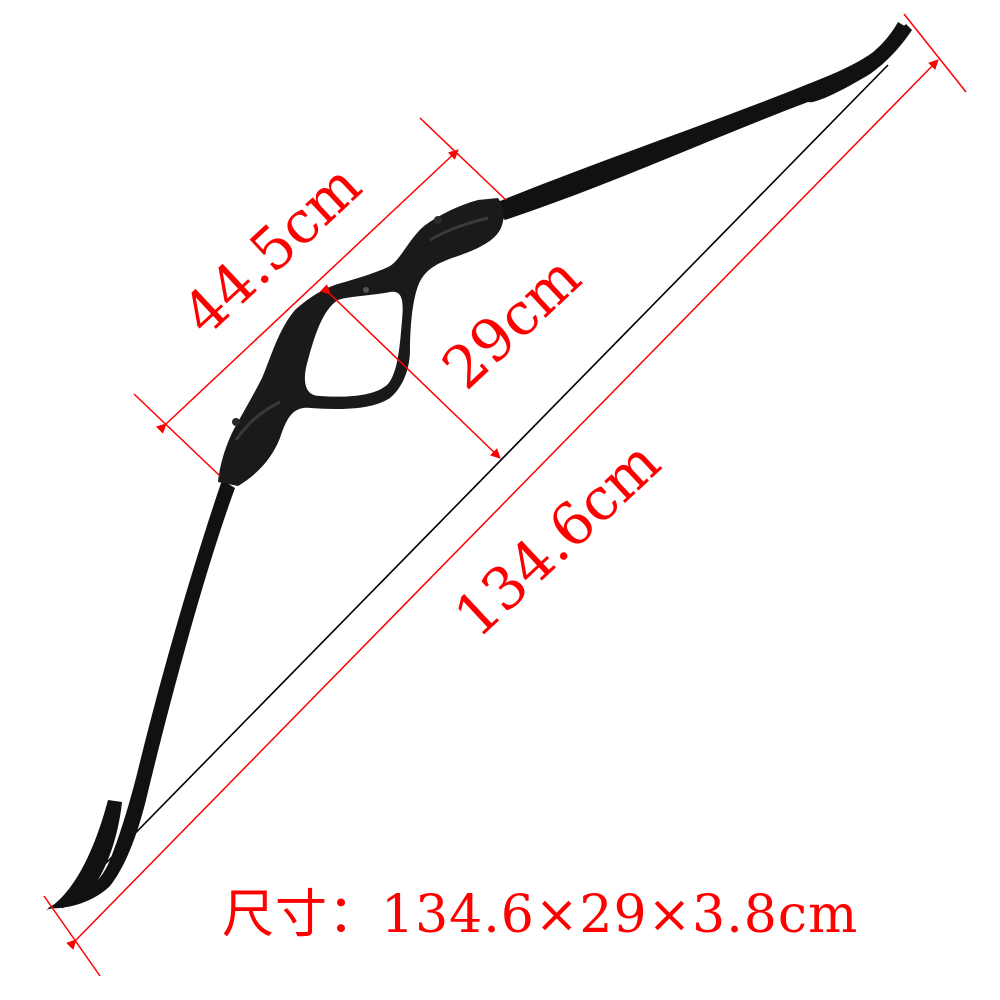 Image resolution: width=1000 pixels, height=1000 pixels. Describe the element at coordinates (557, 539) in the screenshot. I see `total-length-label: 134.6cm` at that location.